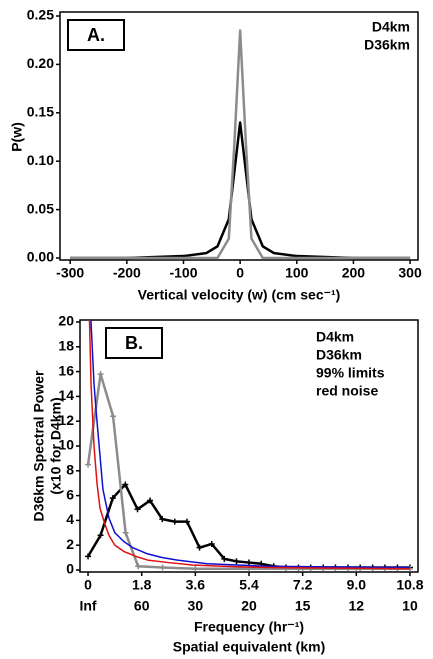 The image size is (433, 659). Describe the element at coordinates (40, 160) in the screenshot. I see `y-tick-label: 0.10` at that location.